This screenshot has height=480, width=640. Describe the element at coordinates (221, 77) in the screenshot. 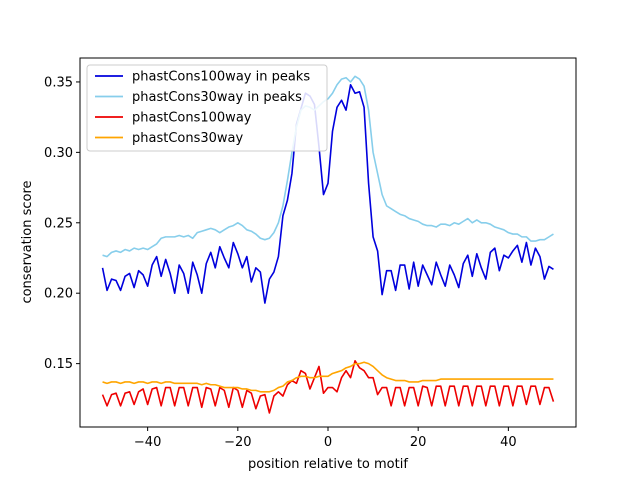

I see `legend-label-phastcons100way-in-peaks: phastCons100way in peaks` at that location.